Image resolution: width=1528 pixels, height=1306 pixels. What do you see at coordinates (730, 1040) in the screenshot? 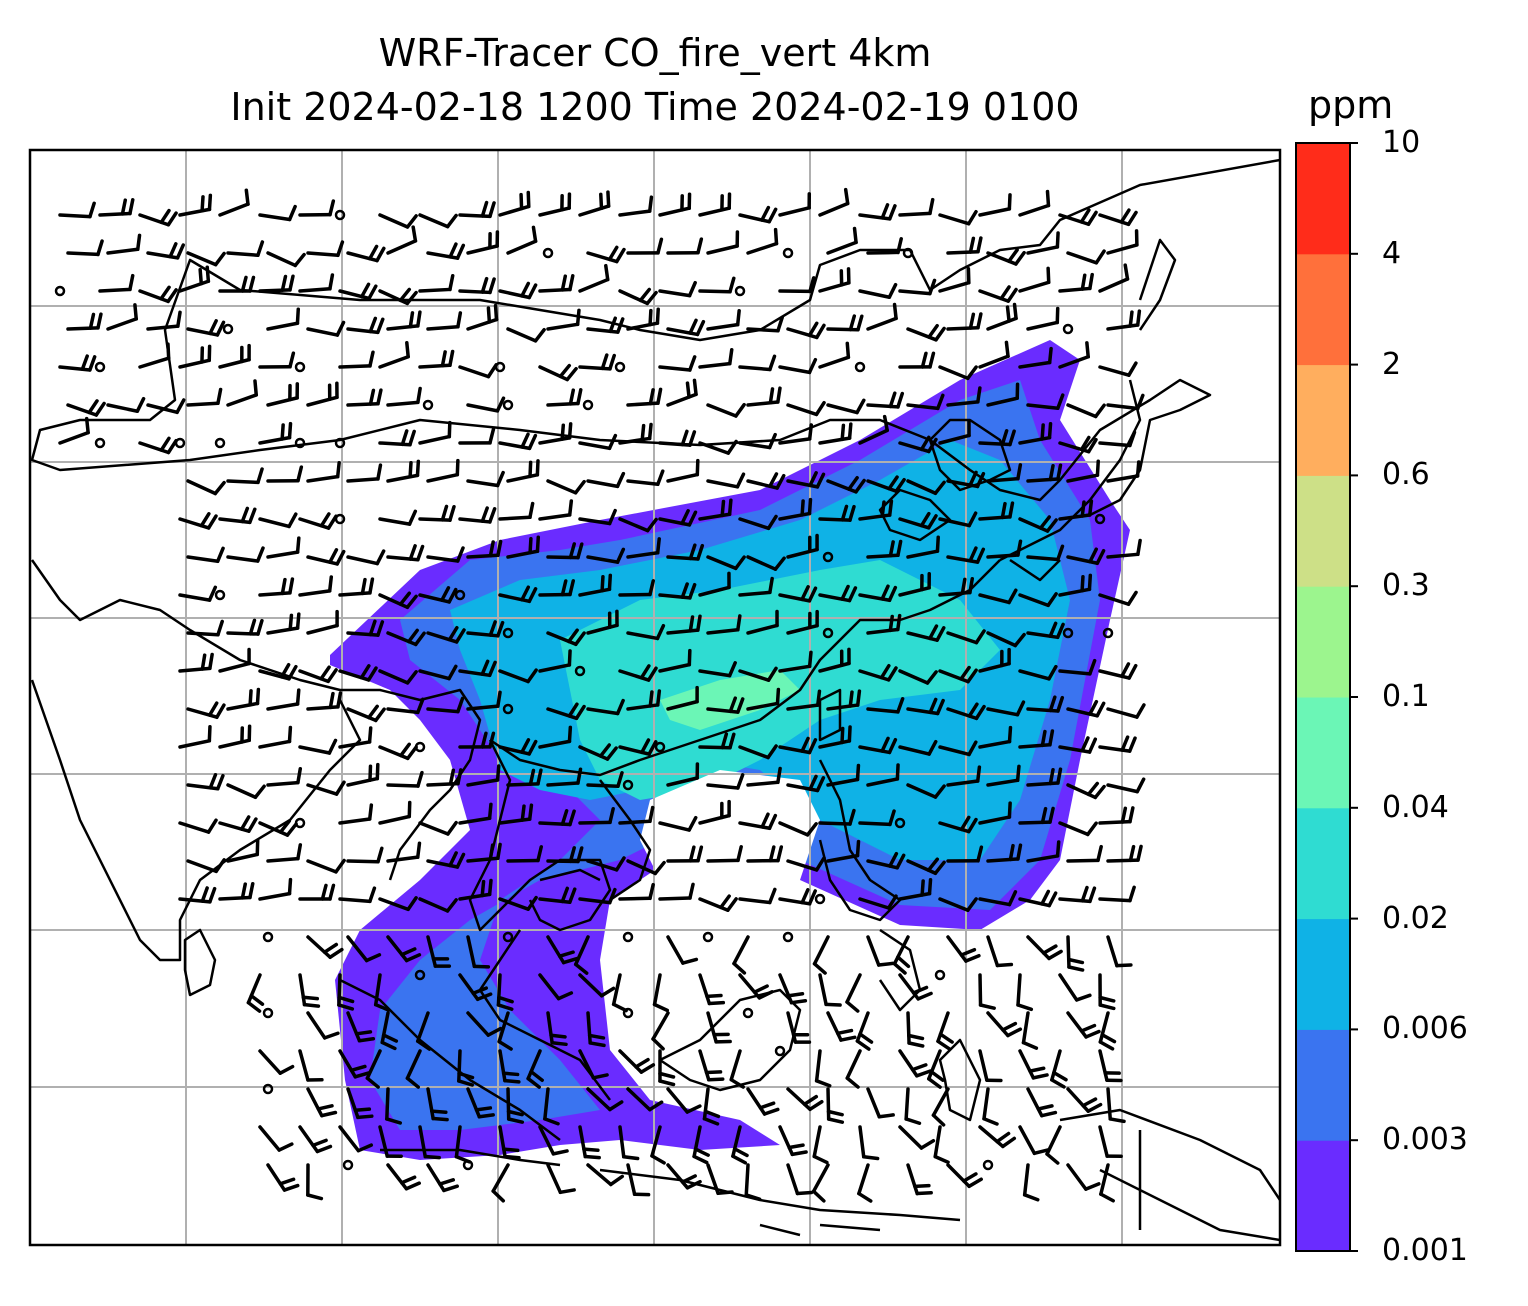
I see `coast-borneo` at bounding box center [730, 1040].